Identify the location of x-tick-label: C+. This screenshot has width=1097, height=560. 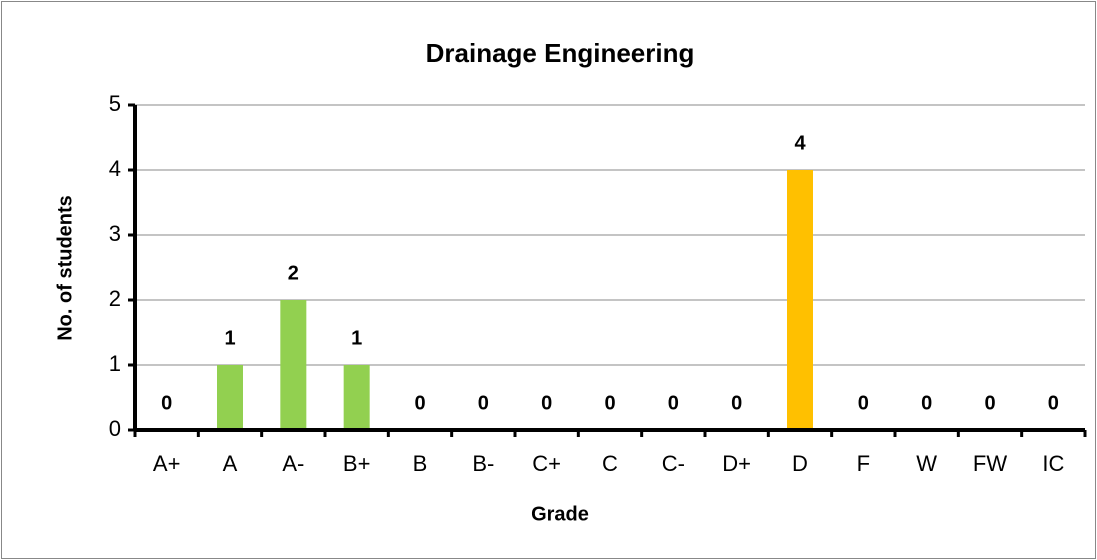
(546, 463).